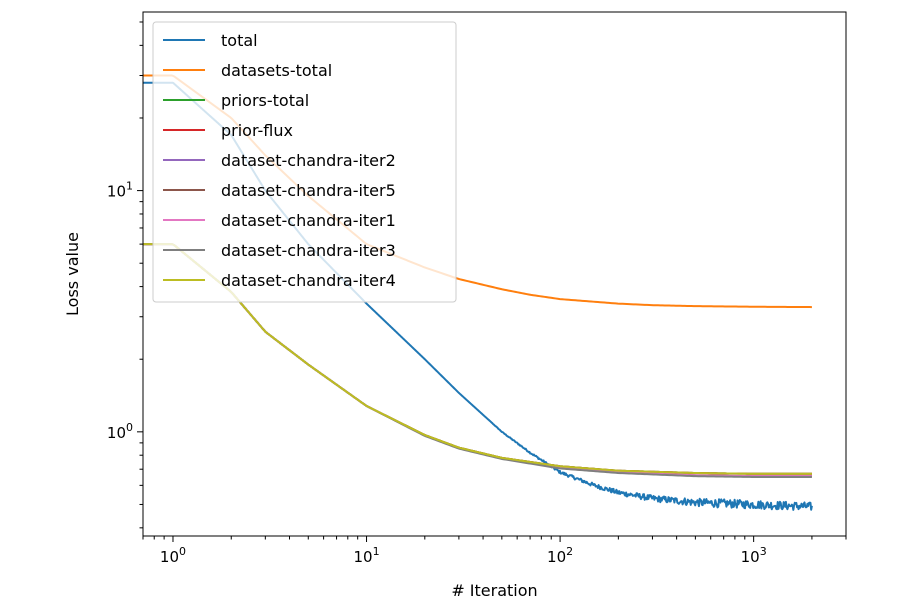 The image size is (900, 600). I want to click on legend-label: datasets-total, so click(276, 70).